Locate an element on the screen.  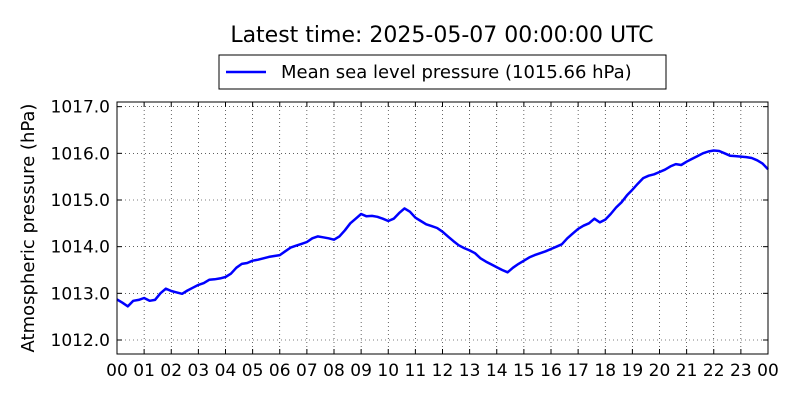
x-tick-label: 18 is located at coordinates (605, 371).